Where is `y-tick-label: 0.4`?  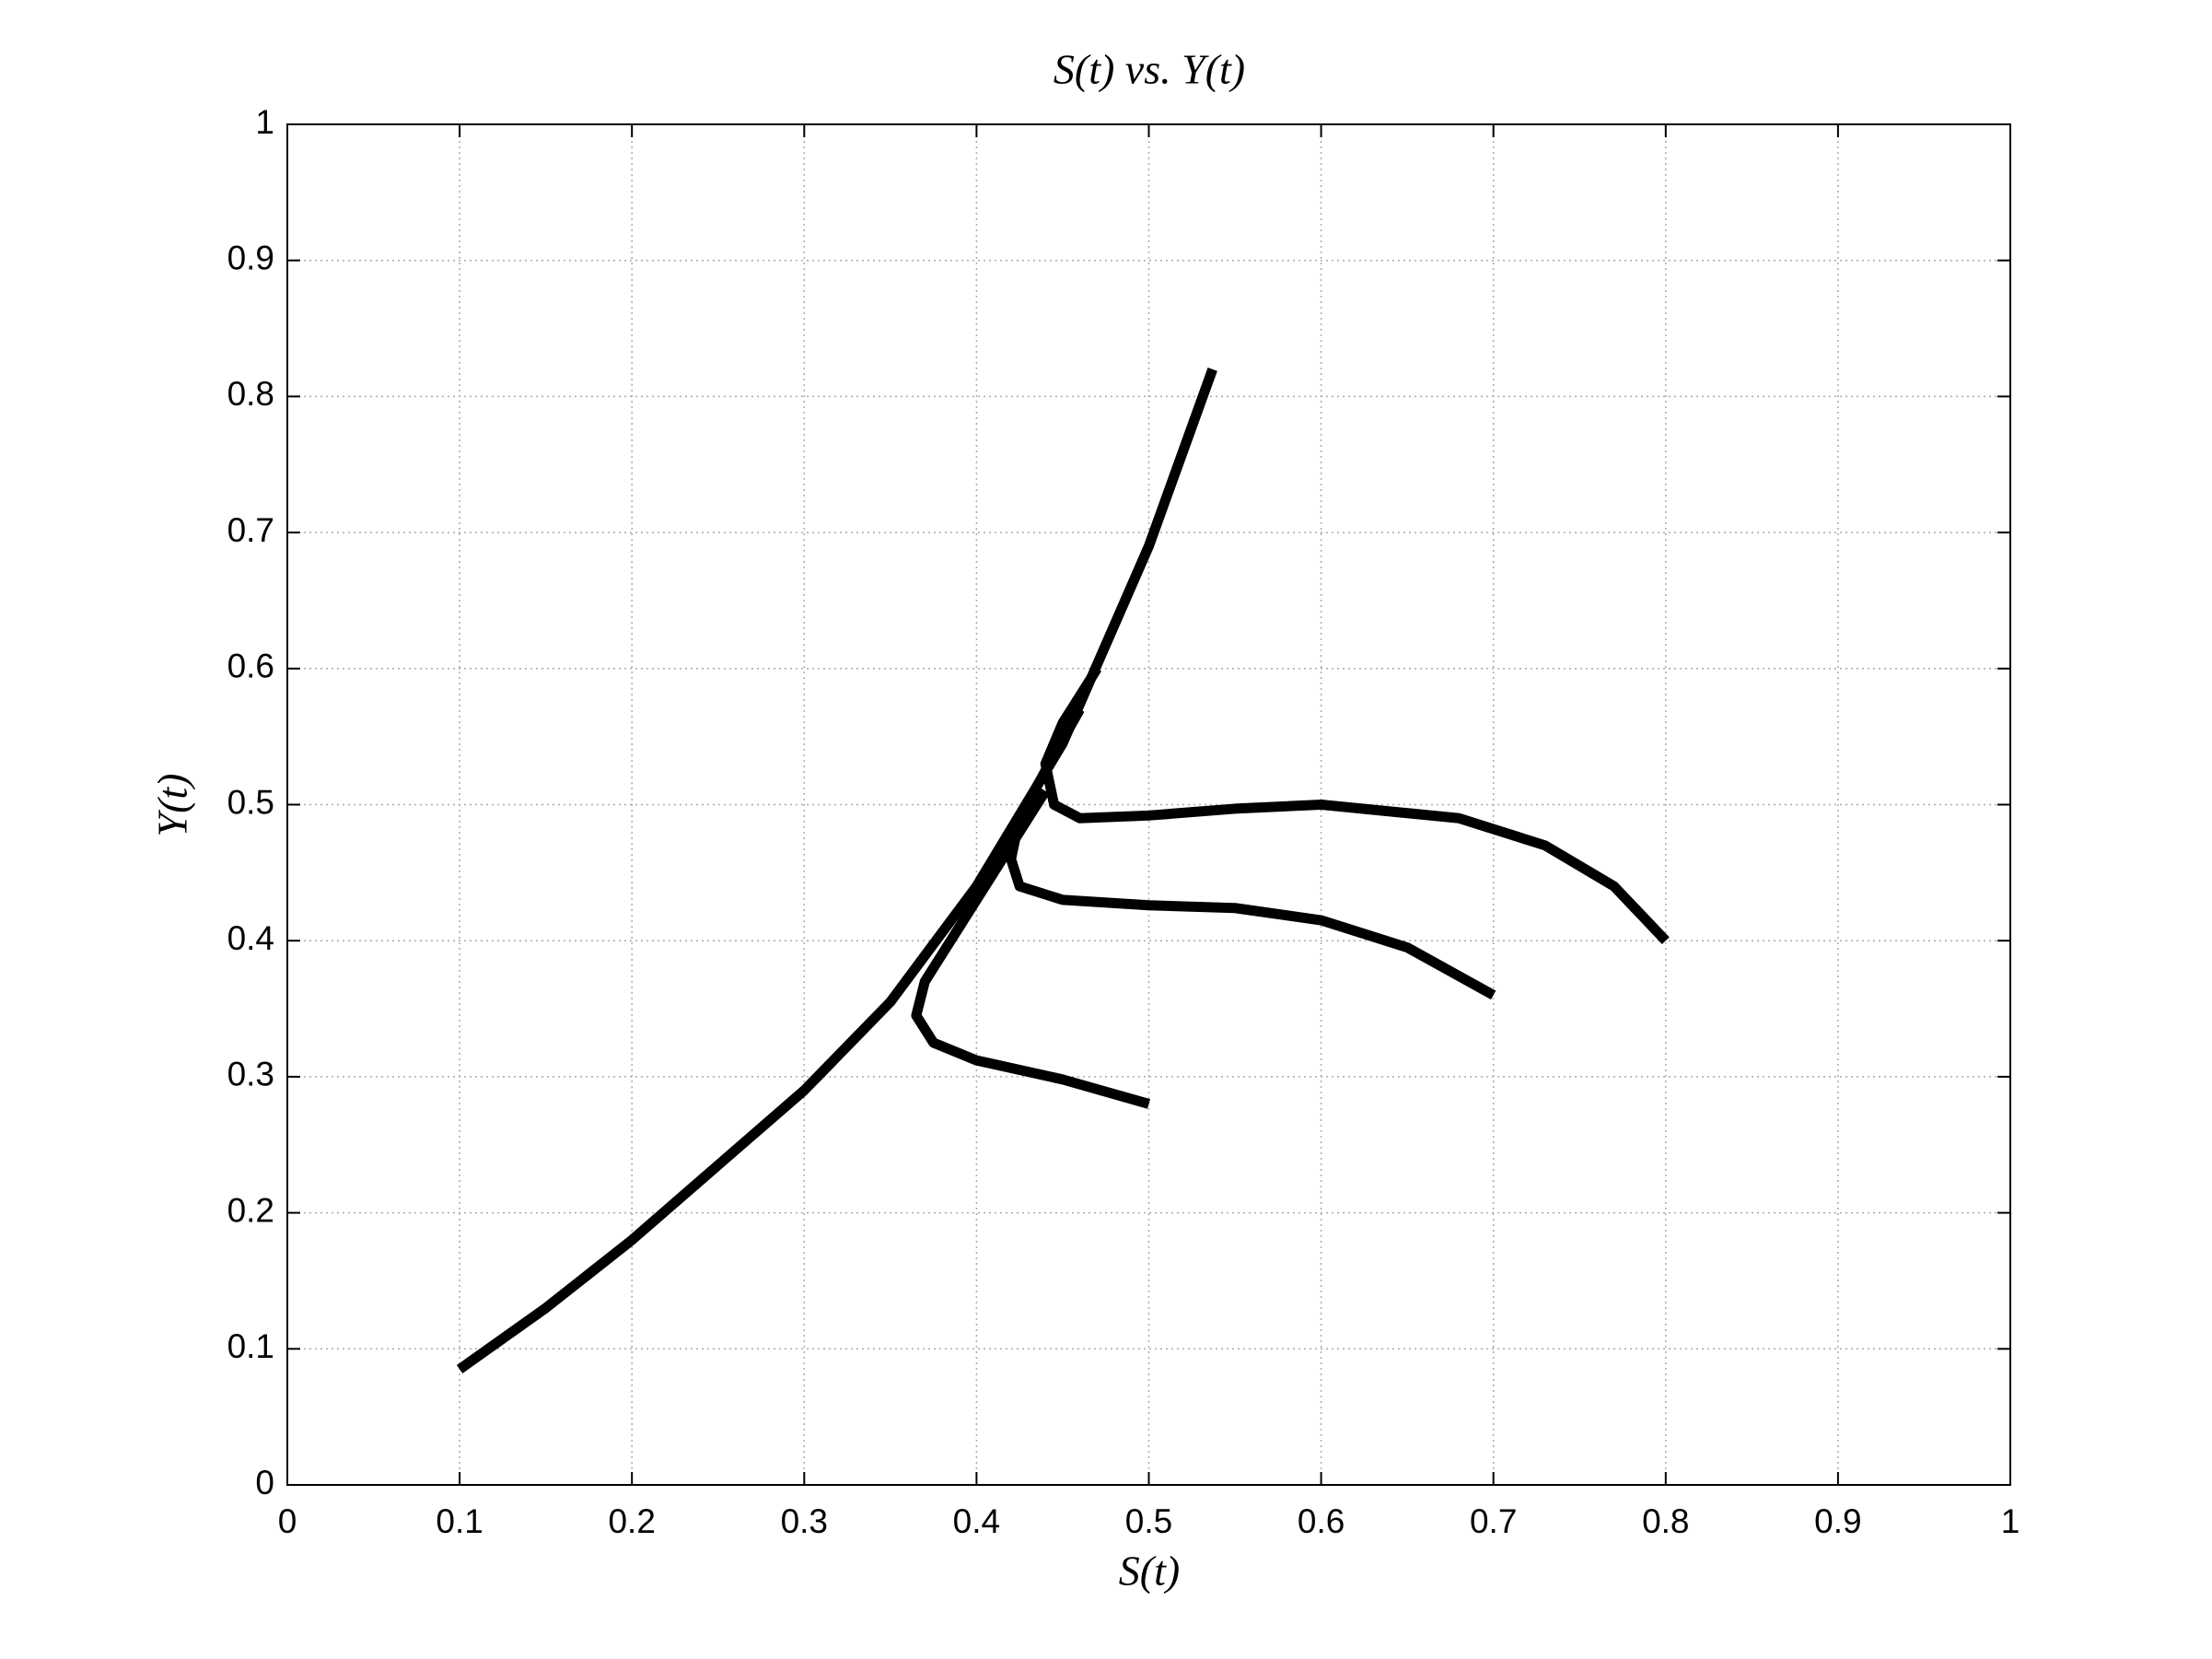 y-tick-label: 0.4 is located at coordinates (251, 938).